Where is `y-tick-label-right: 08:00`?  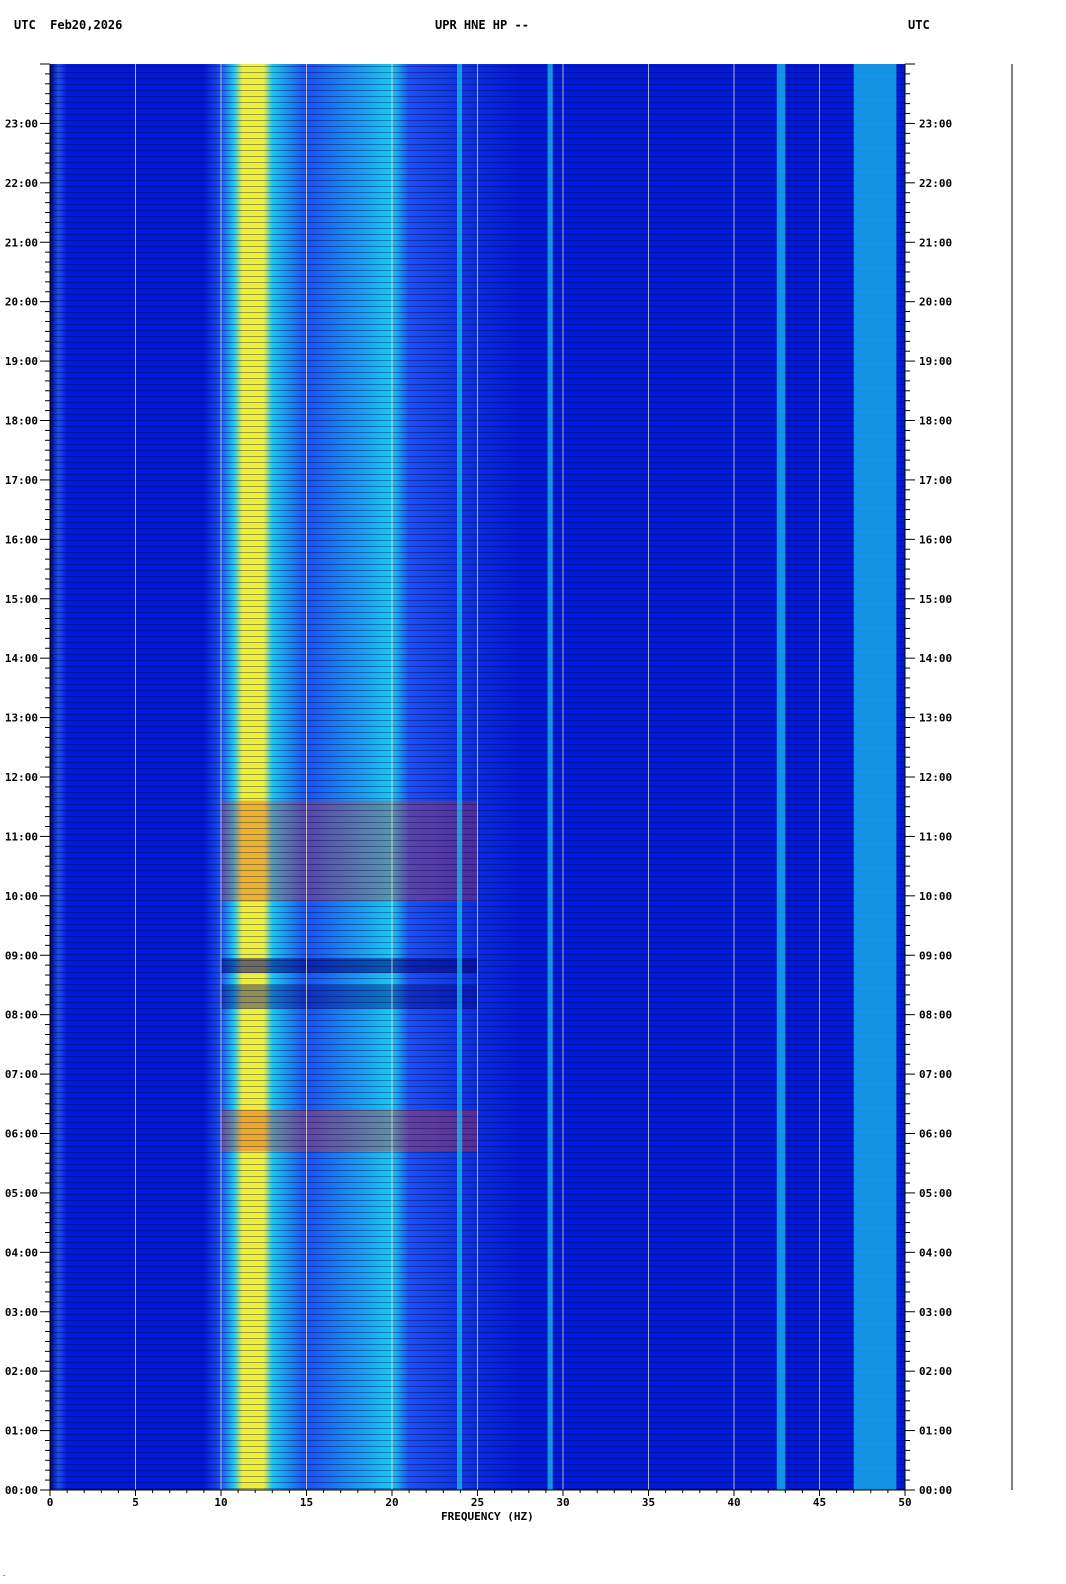 y-tick-label-right: 08:00 is located at coordinates (935, 1015).